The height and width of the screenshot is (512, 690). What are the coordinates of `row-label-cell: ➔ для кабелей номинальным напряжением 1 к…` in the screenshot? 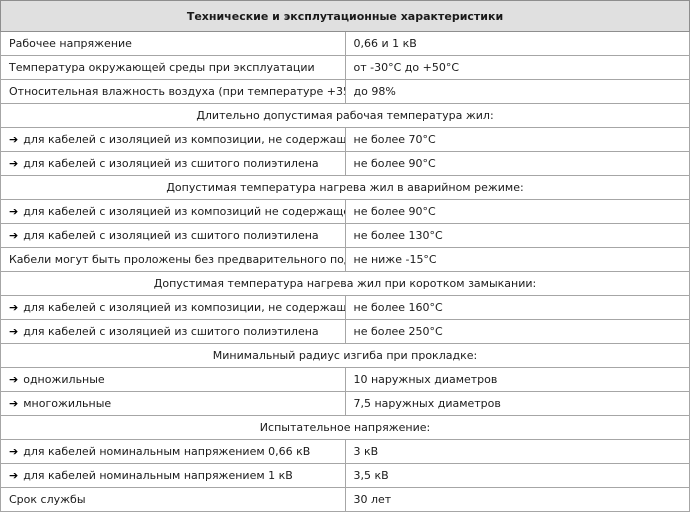 It's located at (173, 475).